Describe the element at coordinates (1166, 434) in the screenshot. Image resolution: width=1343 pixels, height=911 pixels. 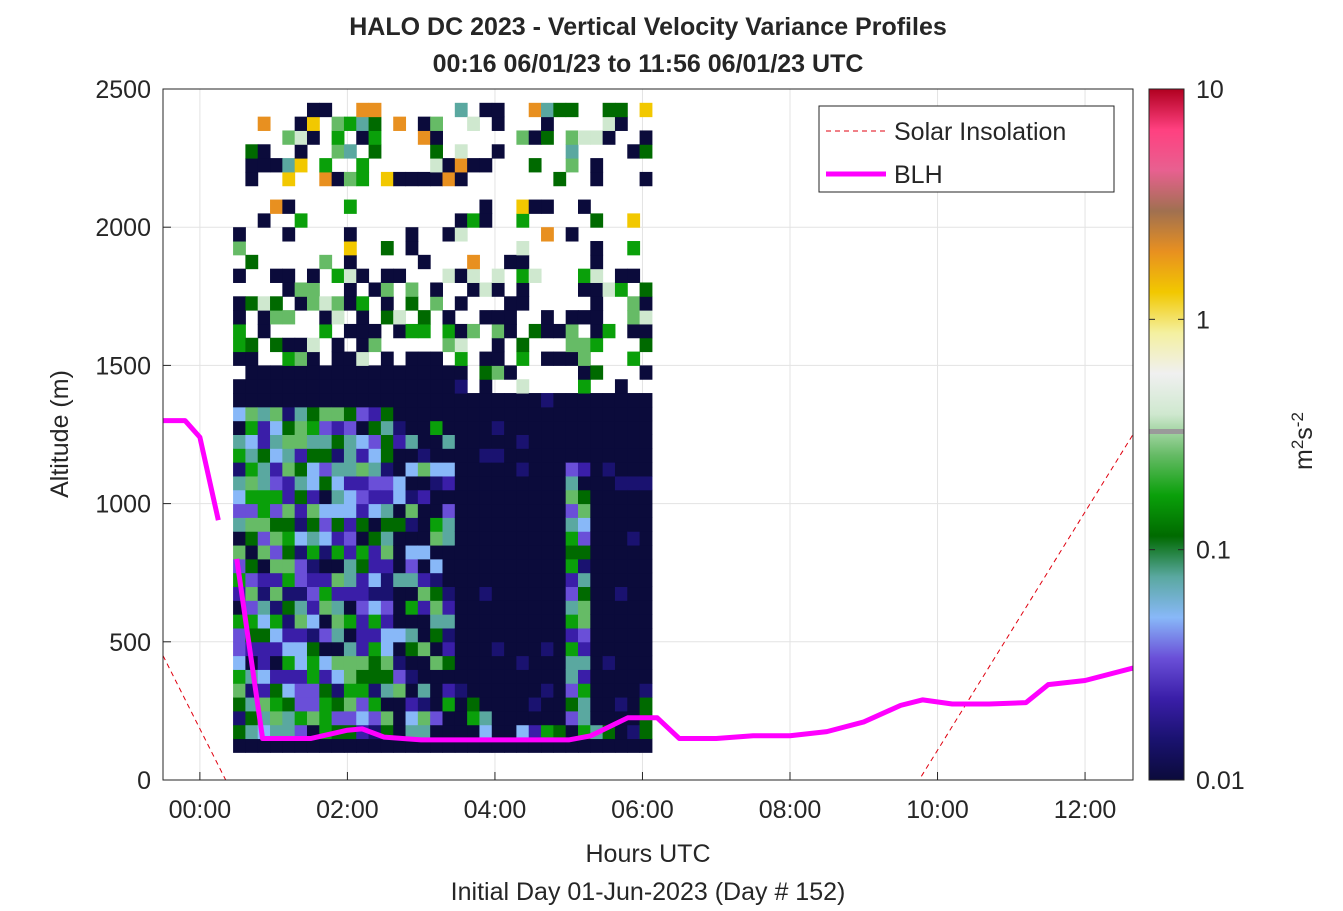
I see `colorbar-fill` at that location.